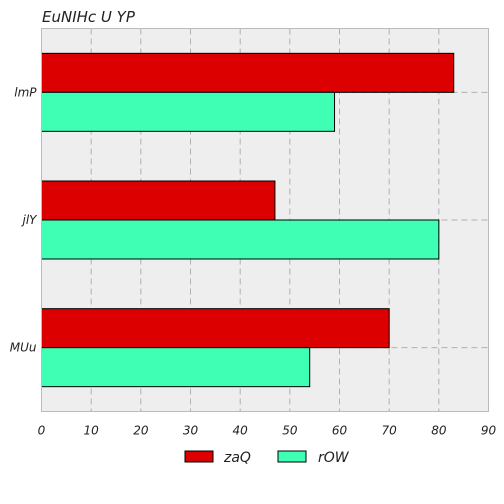  Describe the element at coordinates (30, 220) in the screenshot. I see `y-tick-label: jlY` at that location.